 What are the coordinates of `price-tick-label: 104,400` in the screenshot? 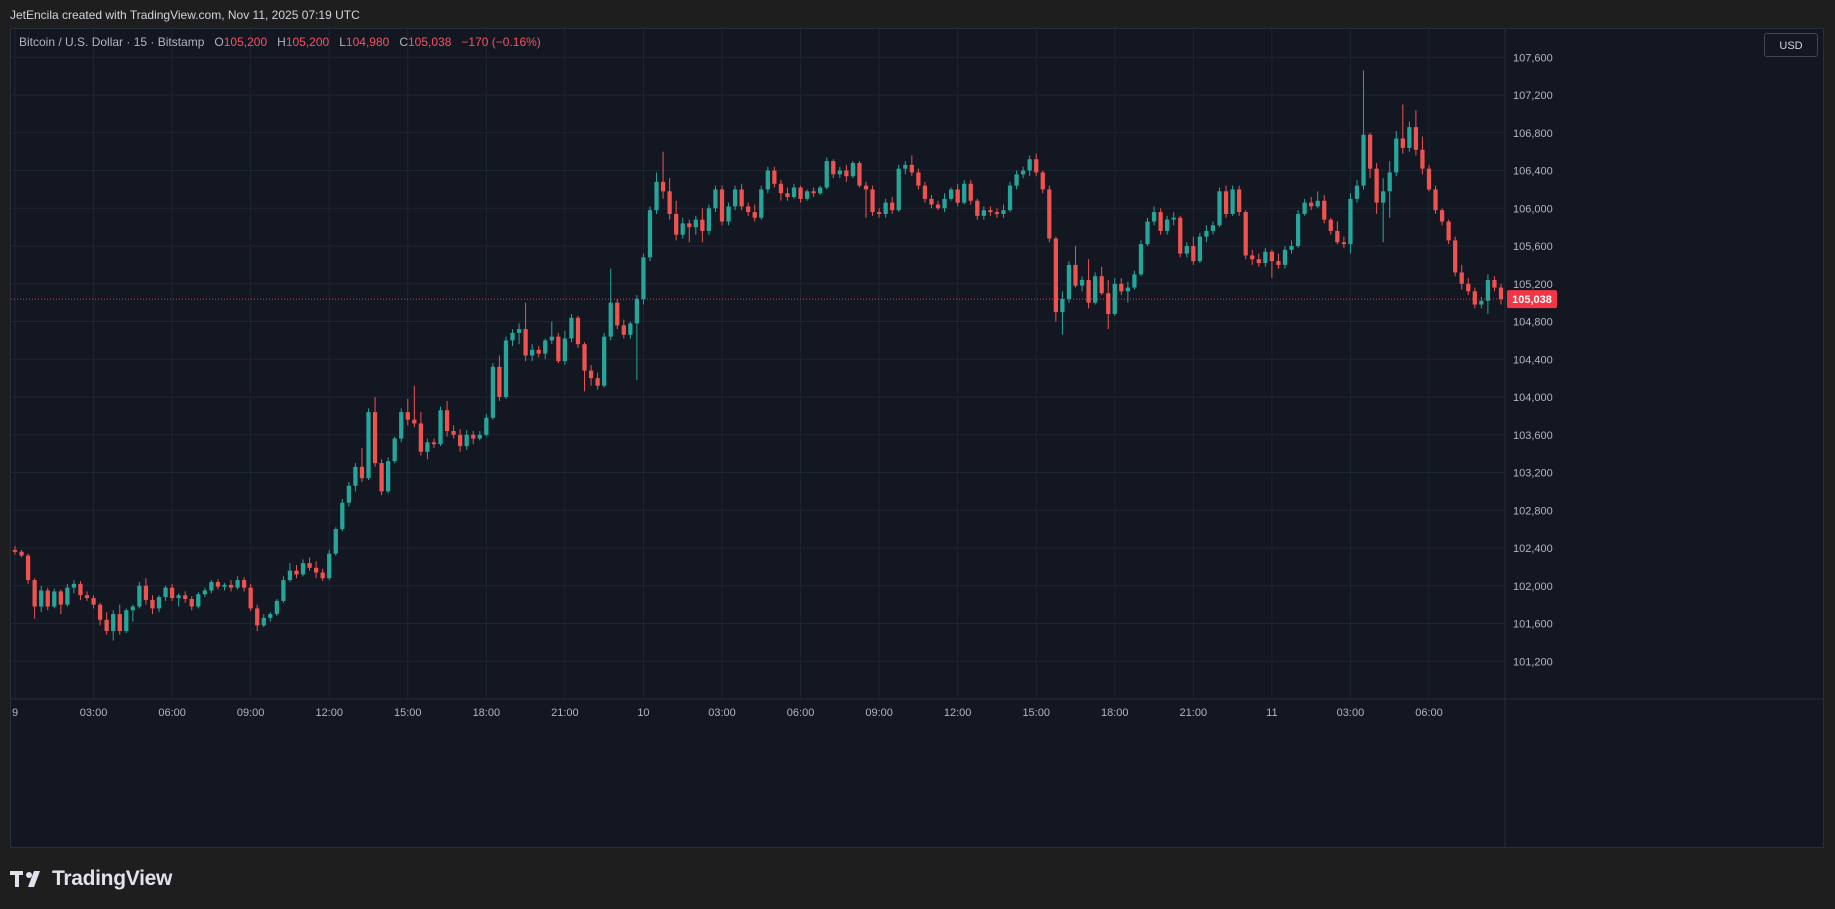 It's located at (1533, 360).